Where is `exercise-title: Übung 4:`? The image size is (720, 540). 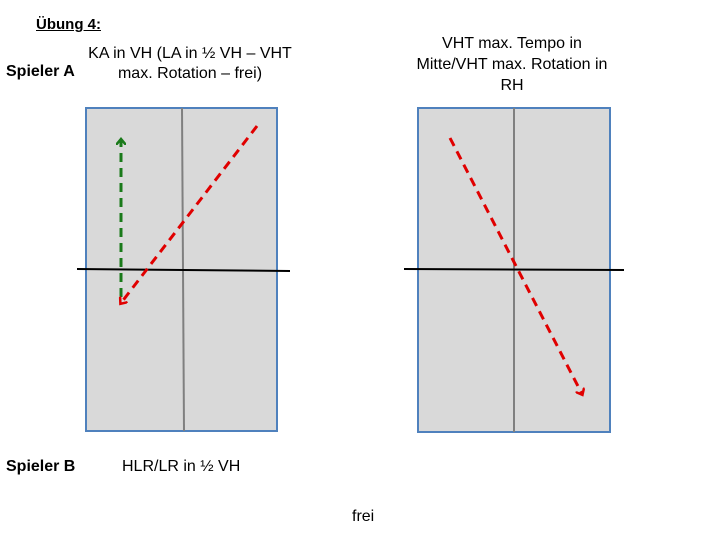
exercise-title: Übung 4: is located at coordinates (68, 24).